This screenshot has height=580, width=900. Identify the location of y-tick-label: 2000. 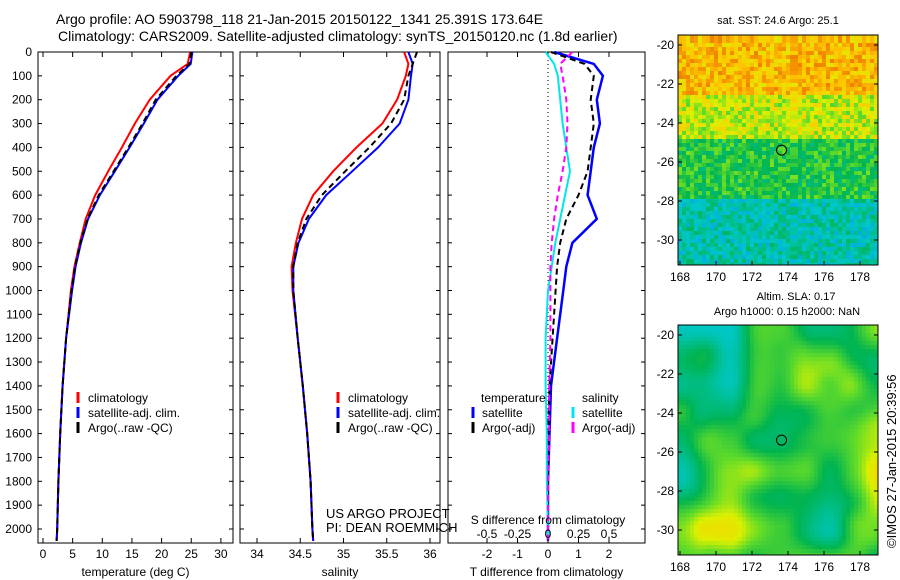
(18, 529).